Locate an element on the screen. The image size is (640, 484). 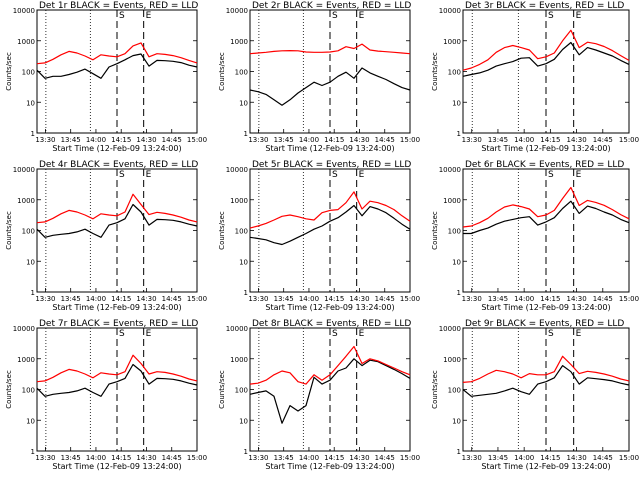
plot-title: Det 6r BLACK = Events, RED = LLD is located at coordinates (544, 165).